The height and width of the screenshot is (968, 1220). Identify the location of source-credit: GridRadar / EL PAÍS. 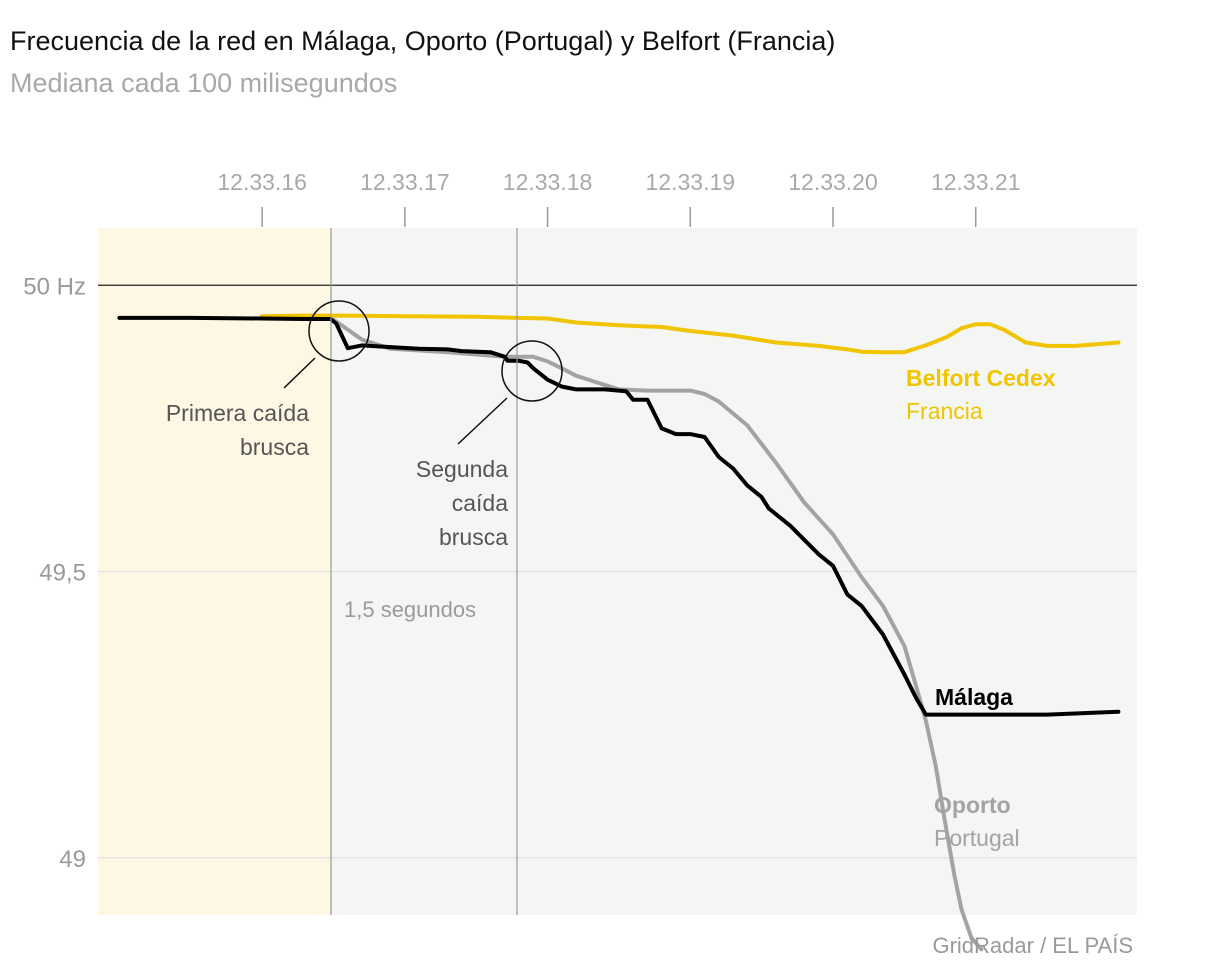
(1032, 945).